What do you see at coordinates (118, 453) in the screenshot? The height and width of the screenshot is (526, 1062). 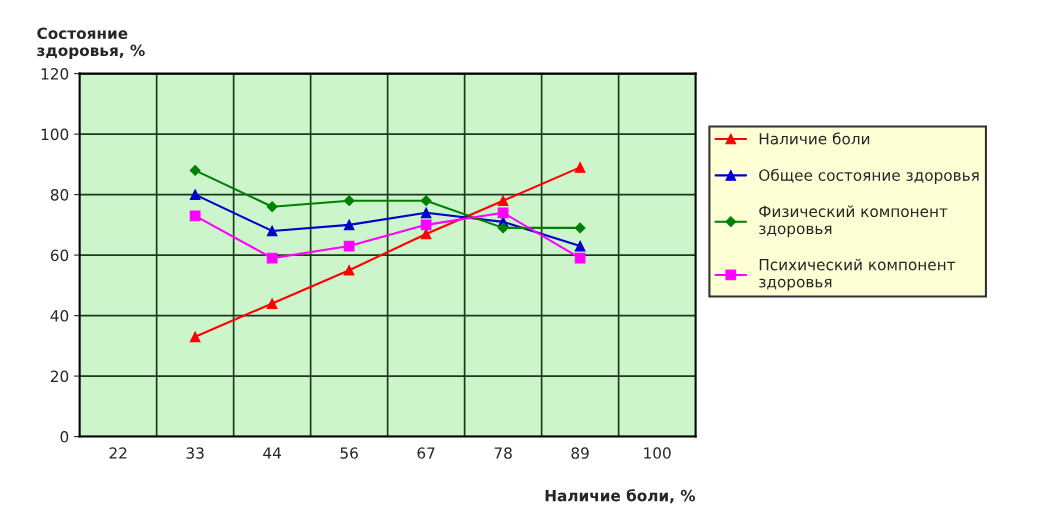 I see `x-tick-label: 22` at bounding box center [118, 453].